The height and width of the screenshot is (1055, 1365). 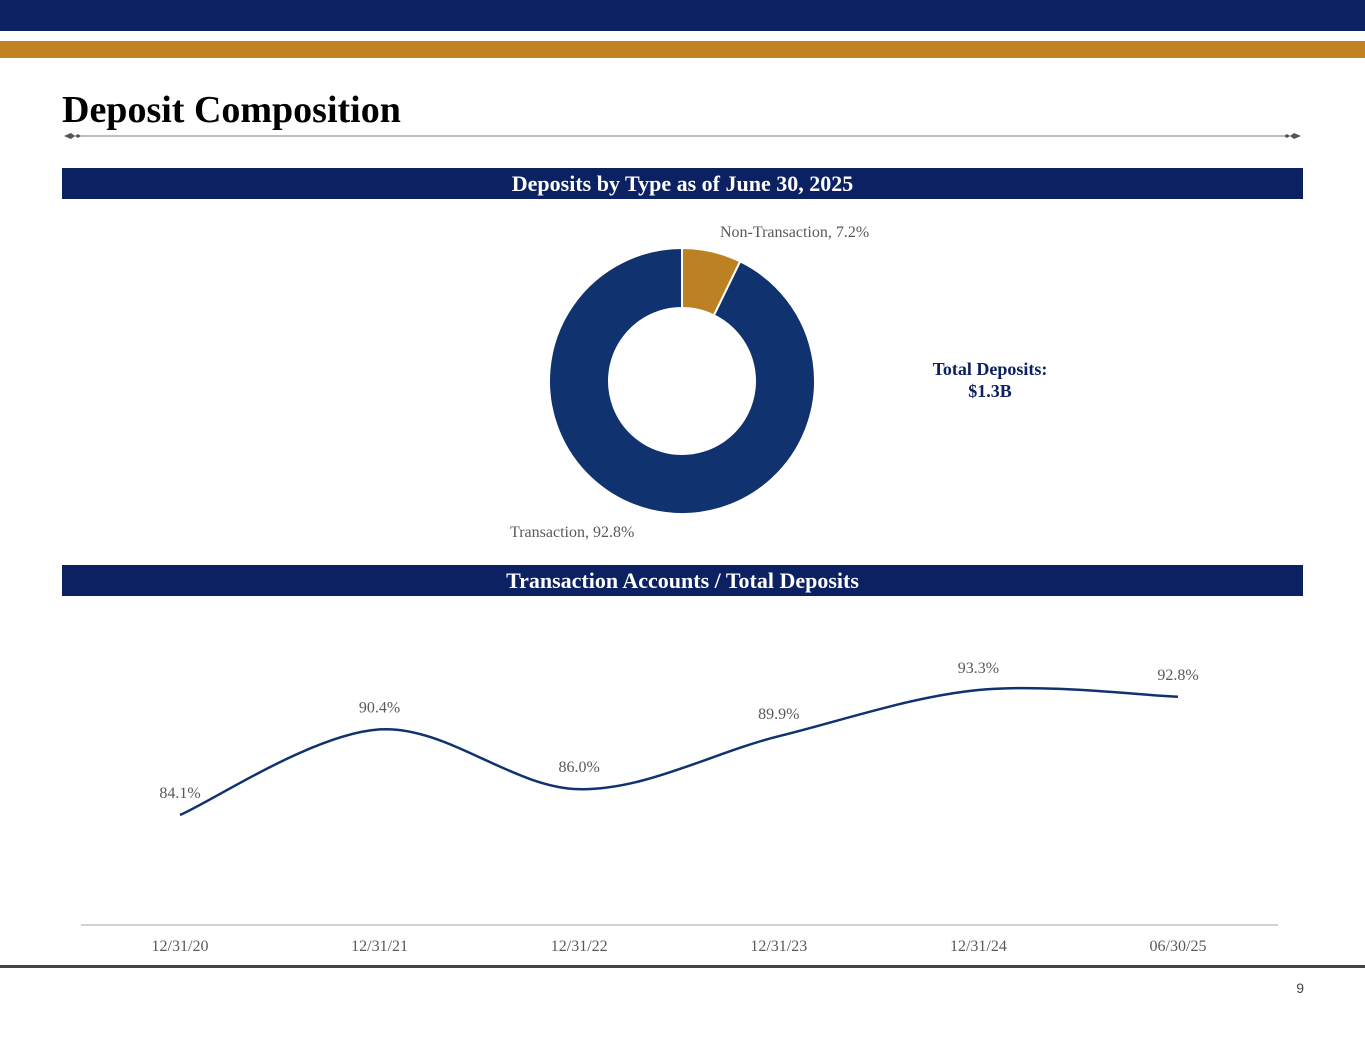 What do you see at coordinates (1177, 675) in the screenshot?
I see `data-label: 92.8%` at bounding box center [1177, 675].